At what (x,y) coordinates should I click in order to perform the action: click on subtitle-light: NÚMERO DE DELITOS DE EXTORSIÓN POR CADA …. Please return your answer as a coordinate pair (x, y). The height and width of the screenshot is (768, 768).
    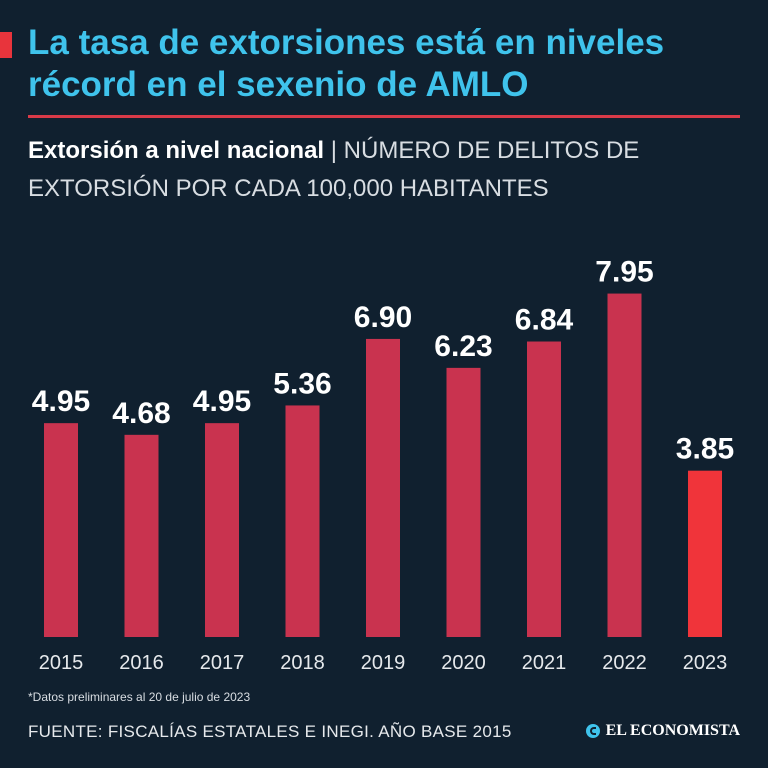
    Looking at the image, I should click on (334, 169).